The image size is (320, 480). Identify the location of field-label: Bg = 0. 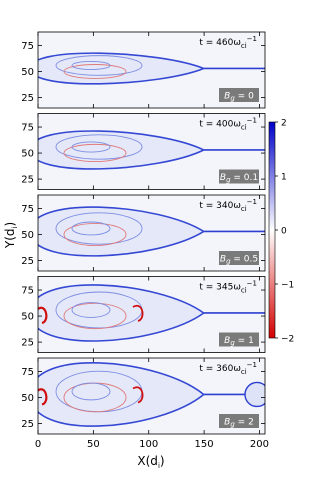
(239, 97).